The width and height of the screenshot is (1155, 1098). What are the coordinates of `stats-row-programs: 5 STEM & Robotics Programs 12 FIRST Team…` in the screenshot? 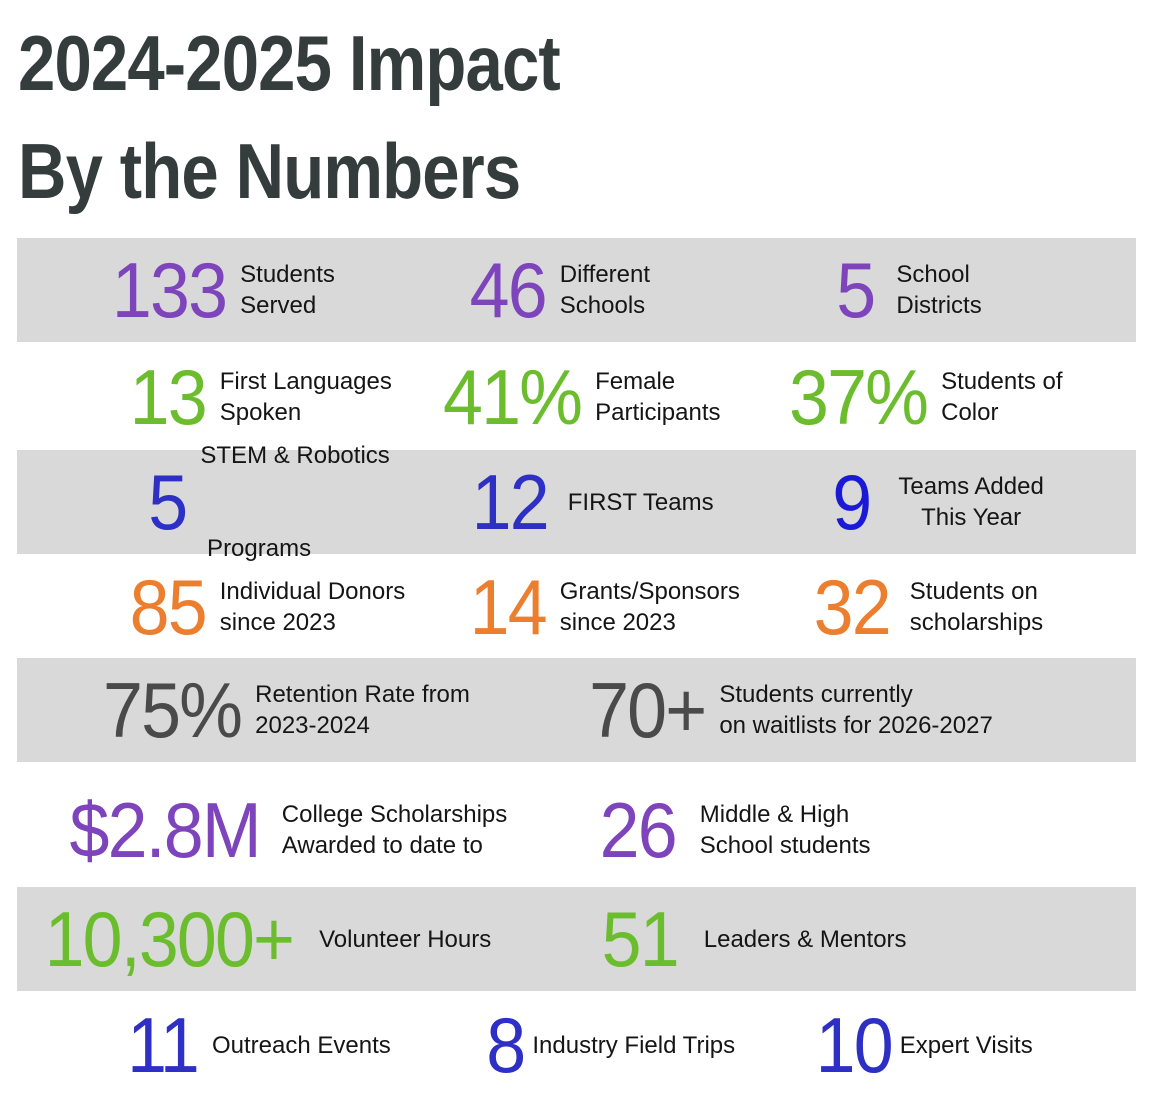 It's located at (576, 502).